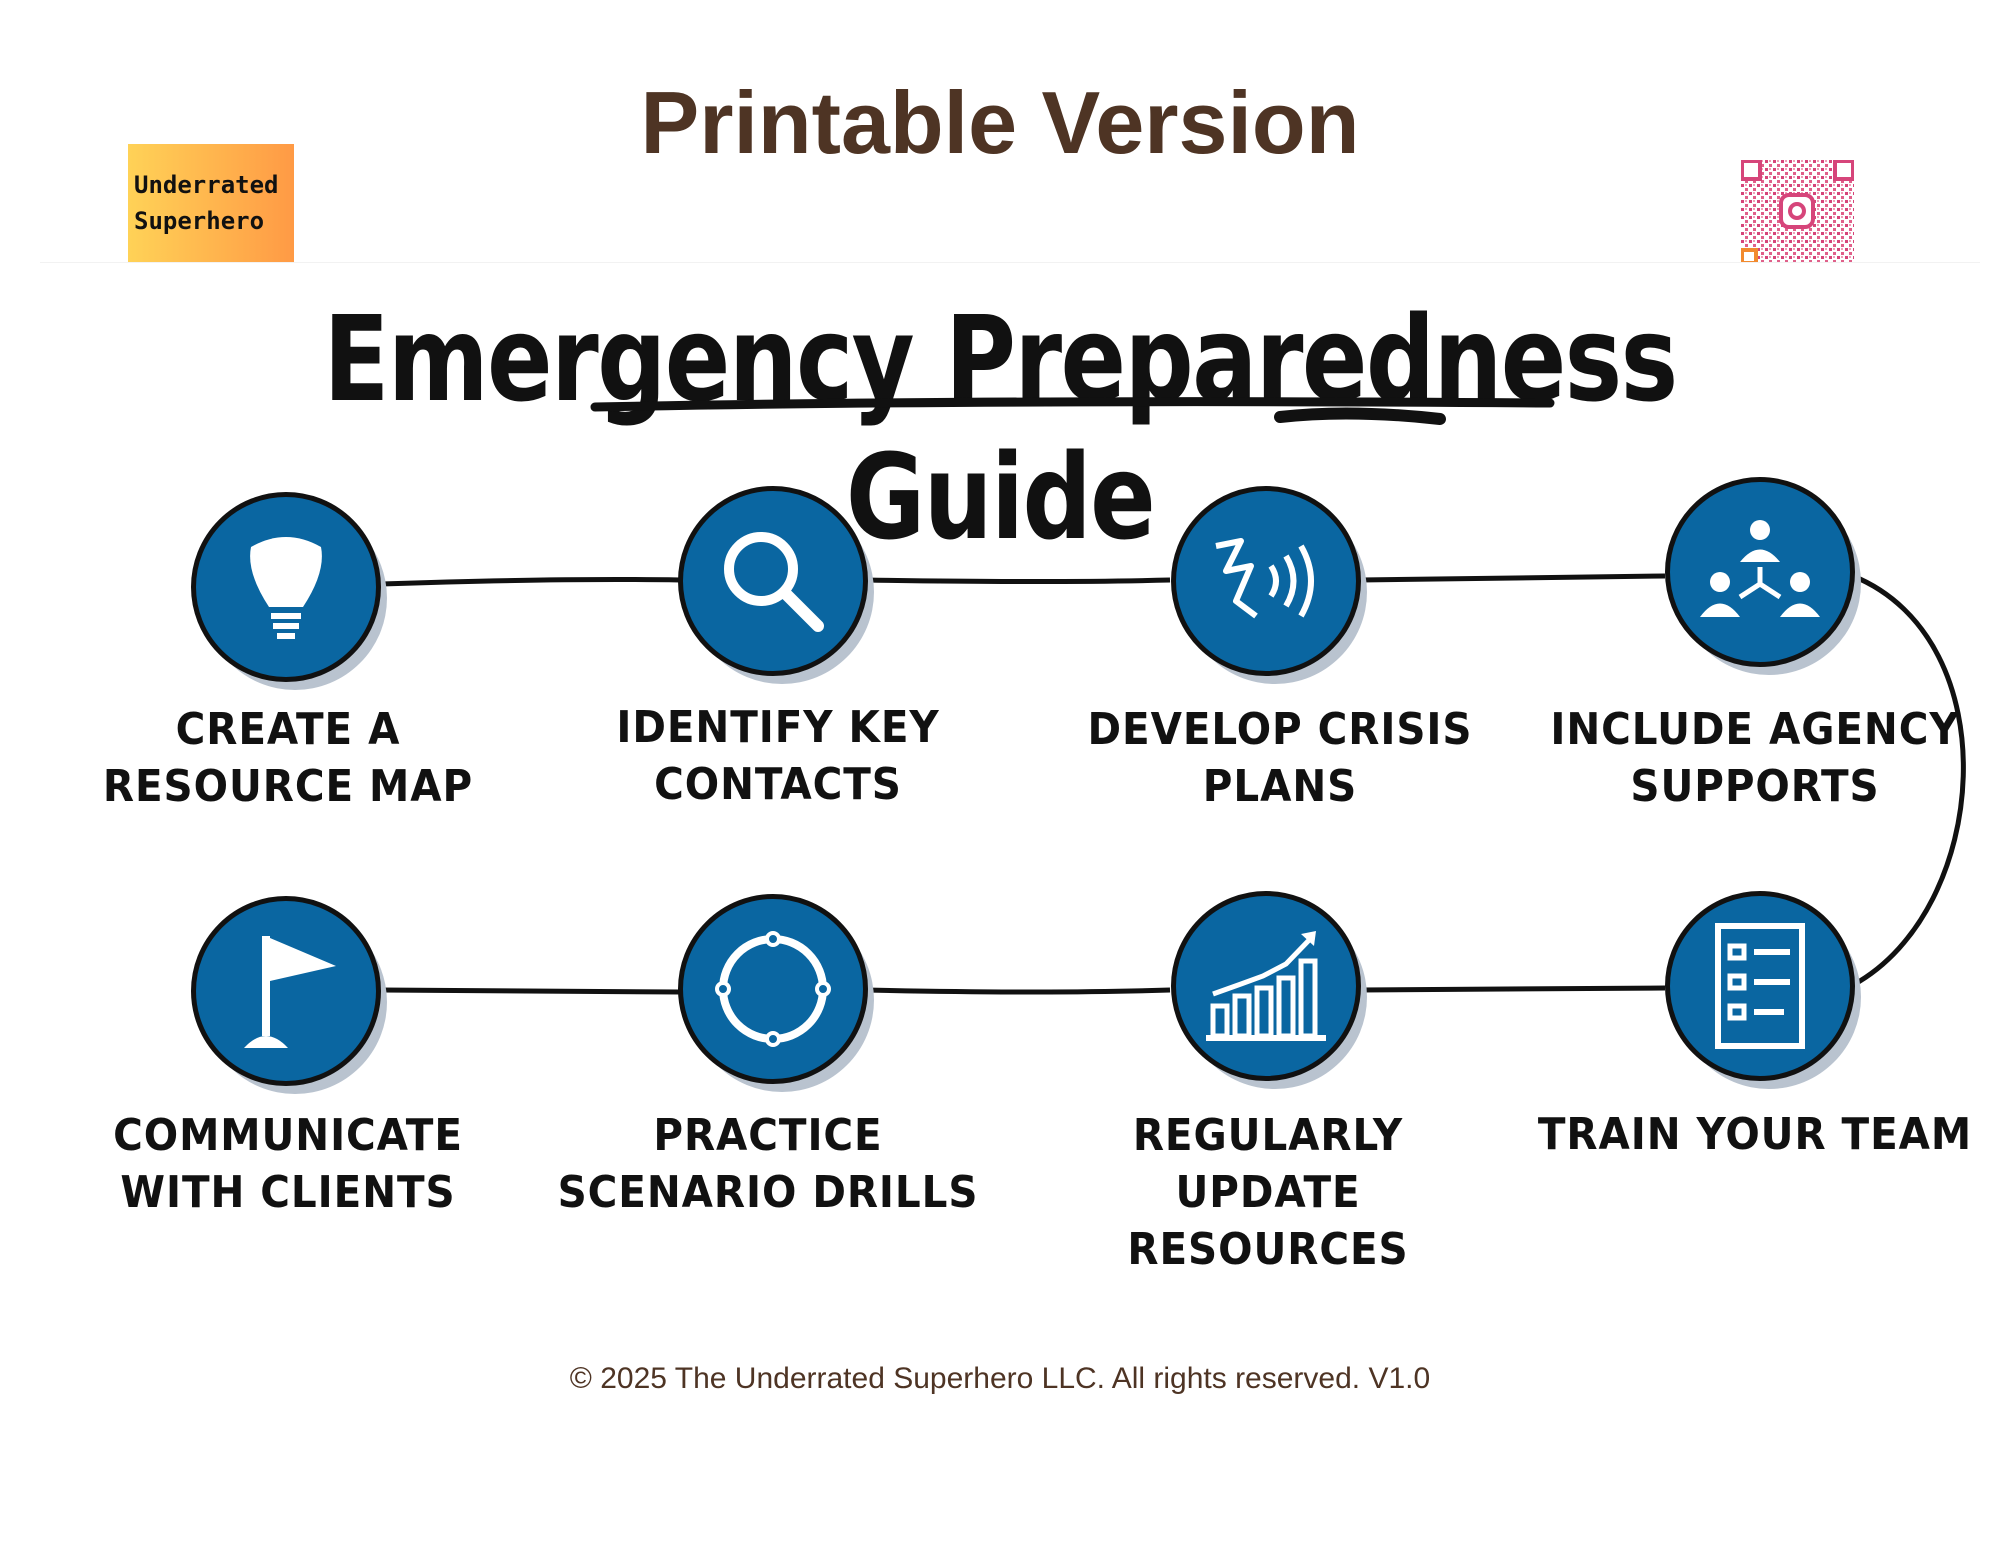  I want to click on logo-line-2: Superhero, so click(199, 221).